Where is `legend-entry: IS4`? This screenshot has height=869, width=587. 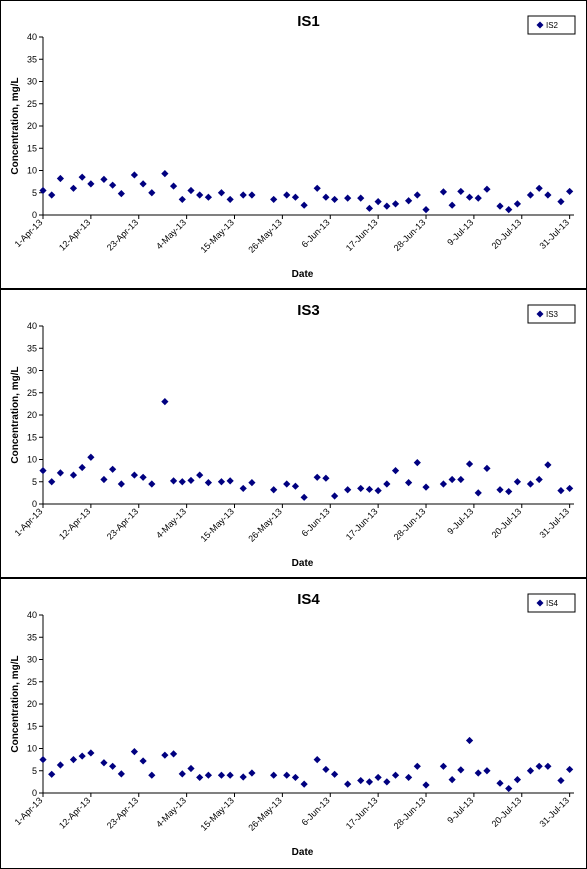
legend-entry: IS4 is located at coordinates (552, 603).